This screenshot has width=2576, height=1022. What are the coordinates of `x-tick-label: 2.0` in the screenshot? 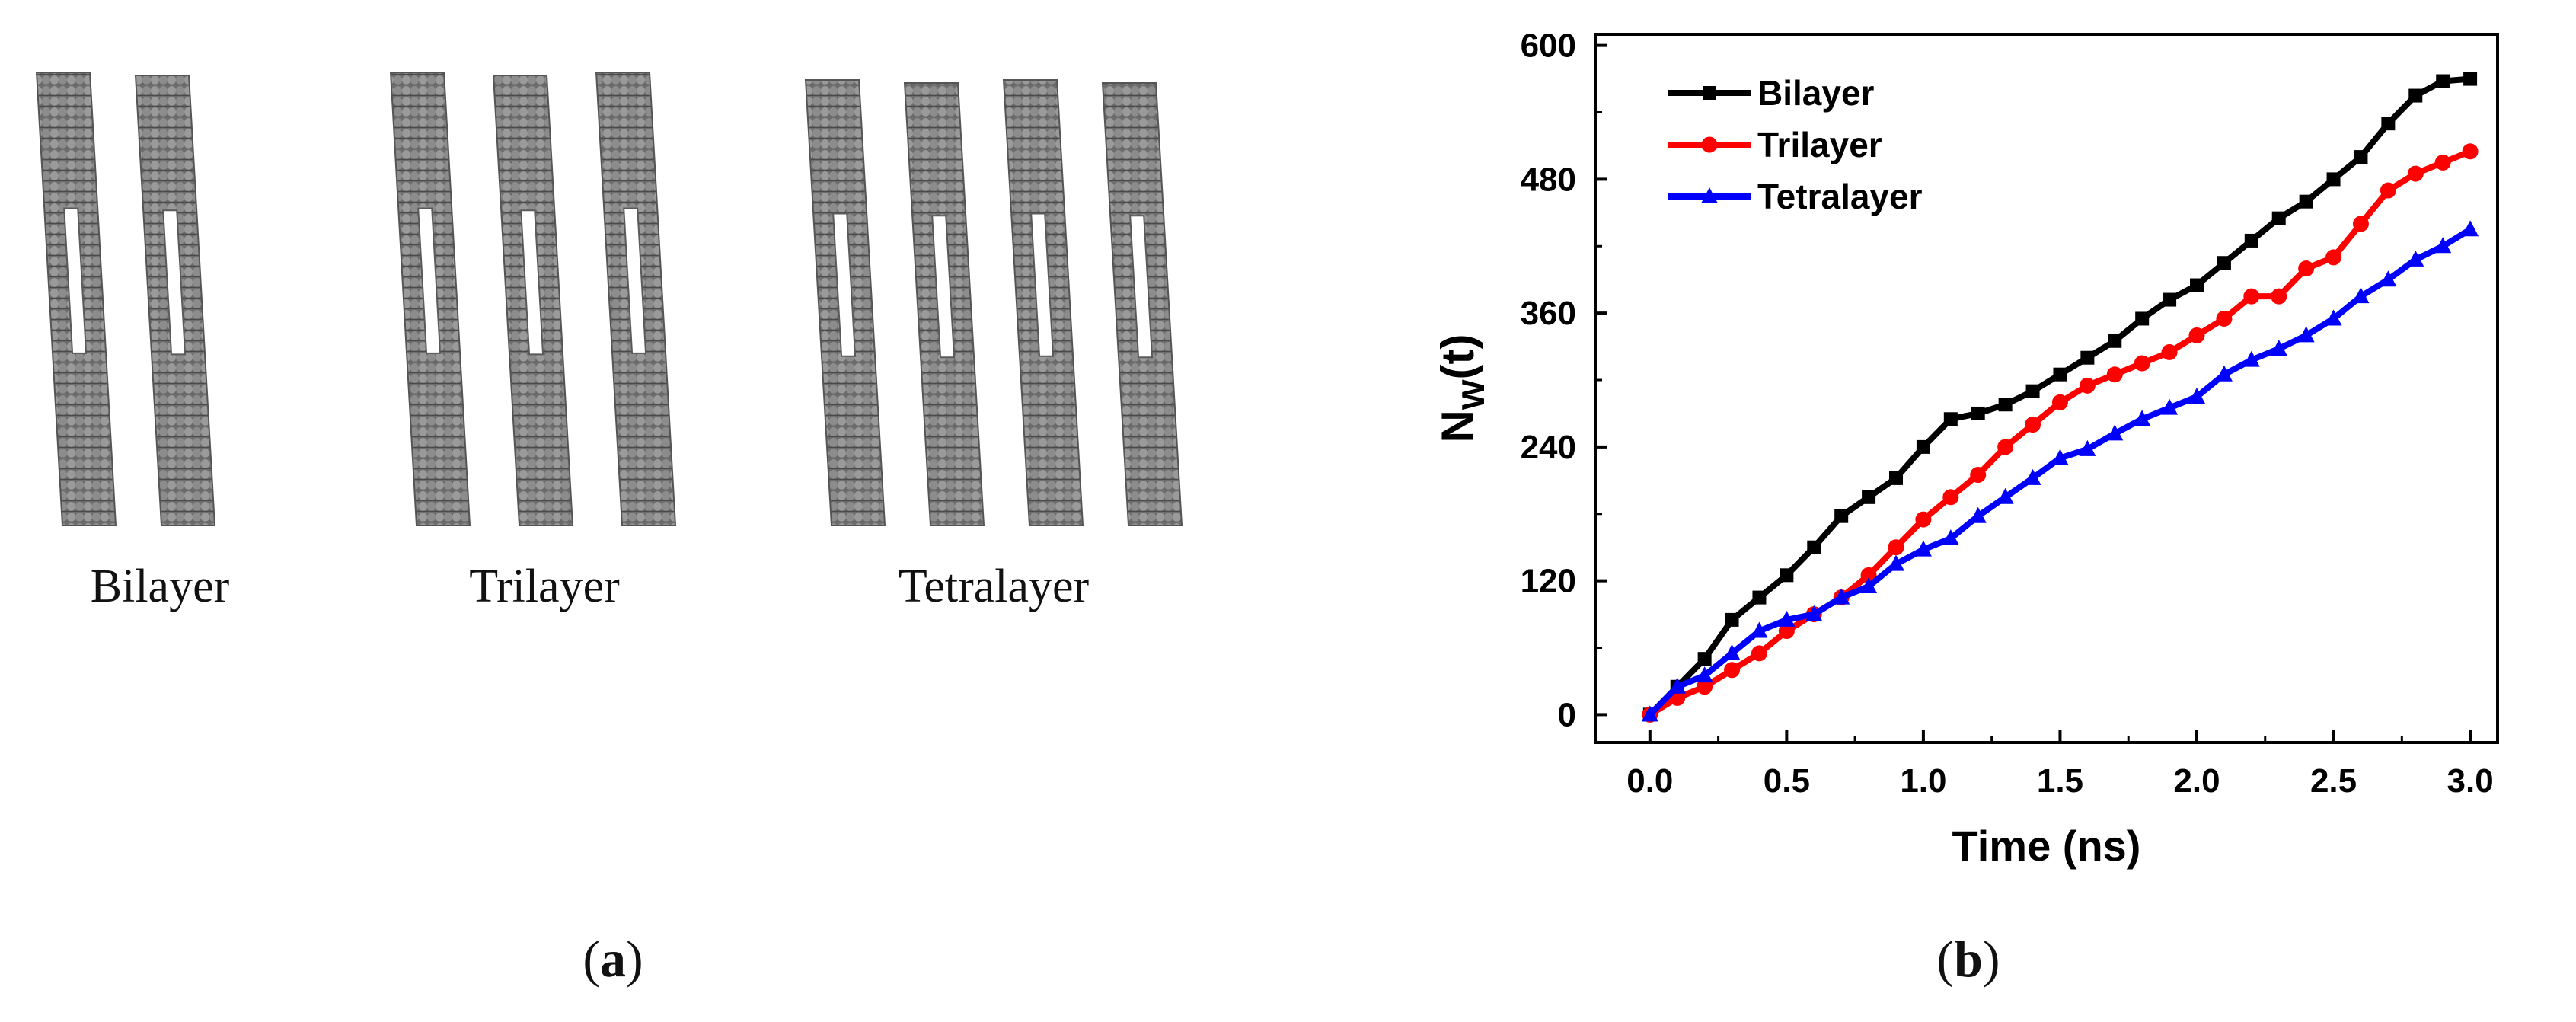 It's located at (2196, 781).